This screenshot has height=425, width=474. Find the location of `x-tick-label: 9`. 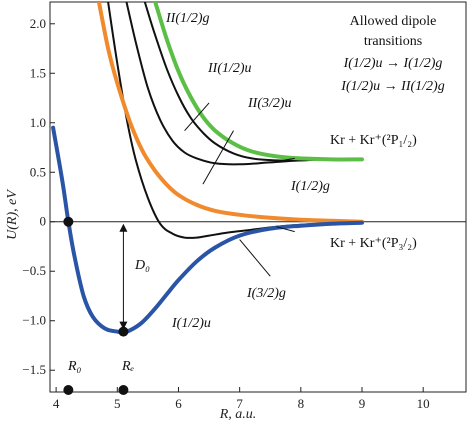

x-tick-label: 9 is located at coordinates (362, 403).